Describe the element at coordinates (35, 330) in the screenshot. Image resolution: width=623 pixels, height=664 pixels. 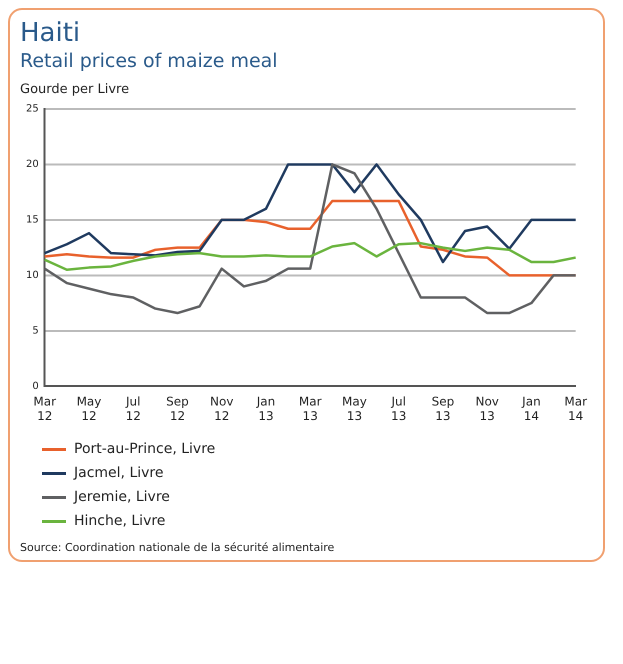
I see `y-tick-label: 5` at that location.